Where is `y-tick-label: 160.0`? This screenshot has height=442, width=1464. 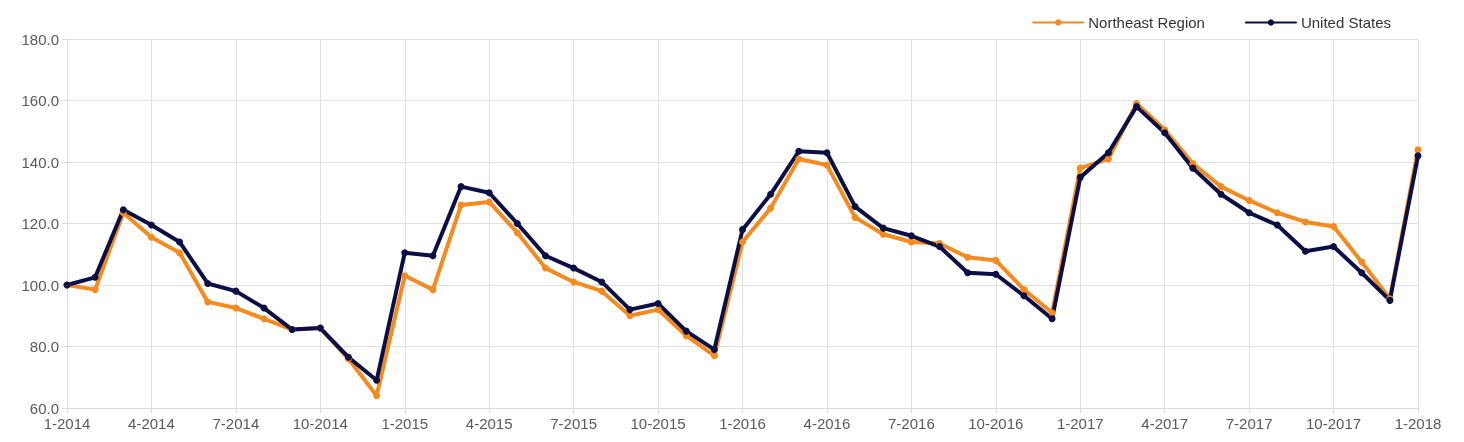
y-tick-label: 160.0 is located at coordinates (40, 100).